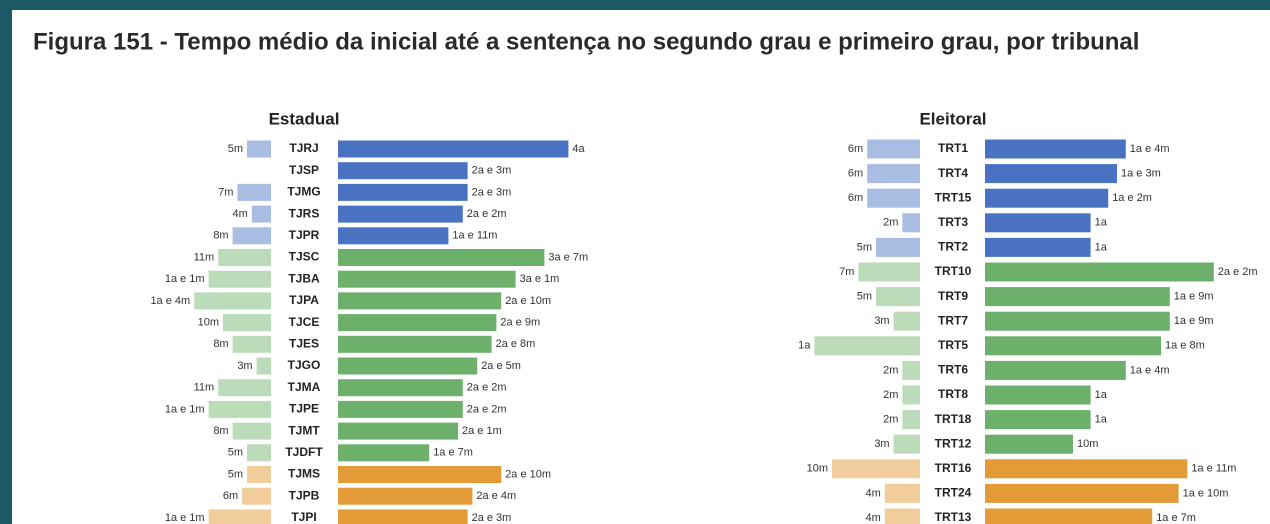 The height and width of the screenshot is (524, 1270). Describe the element at coordinates (873, 518) in the screenshot. I see `value-label: 4m` at that location.